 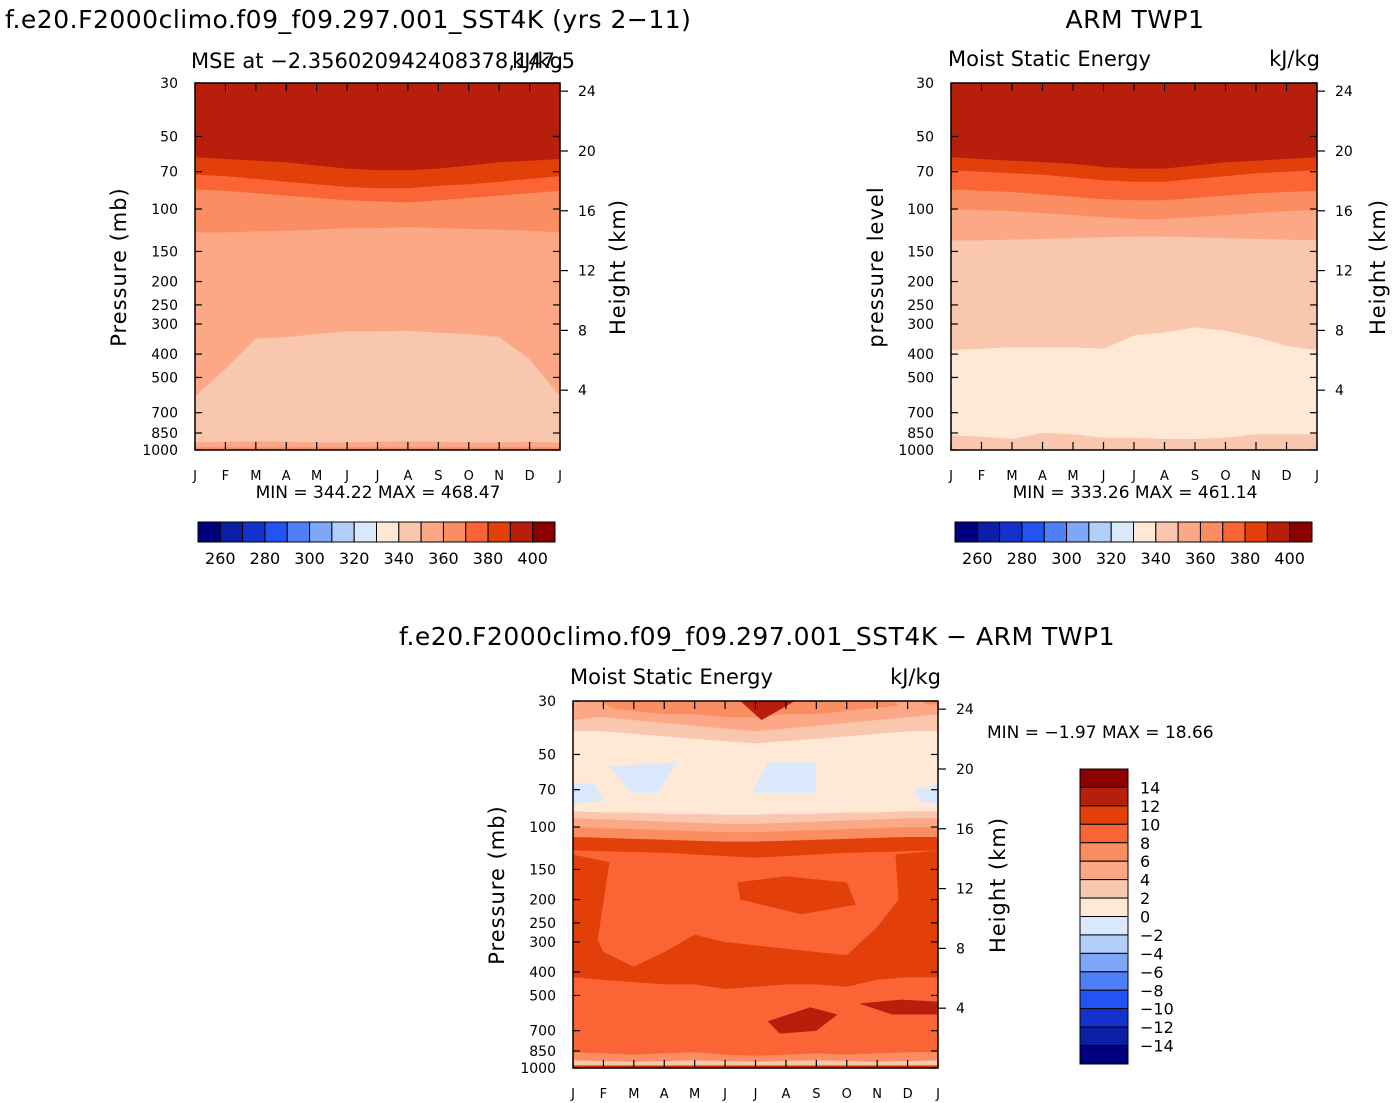 I want to click on pressure-tick-label: 850, so click(x=920, y=434).